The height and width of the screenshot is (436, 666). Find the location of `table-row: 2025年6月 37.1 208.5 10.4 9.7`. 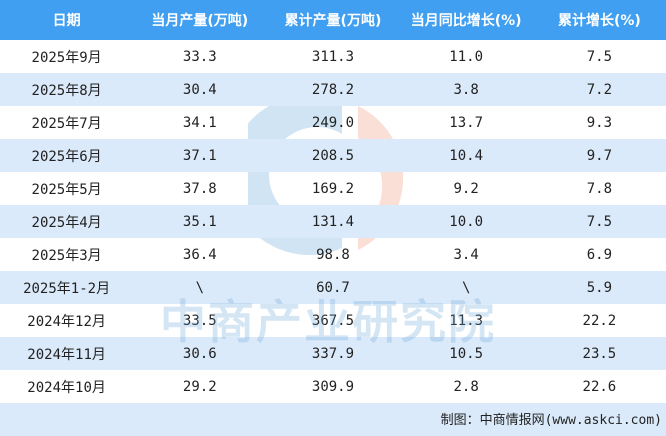

table-row: 2025年6月 37.1 208.5 10.4 9.7 is located at coordinates (333, 155).